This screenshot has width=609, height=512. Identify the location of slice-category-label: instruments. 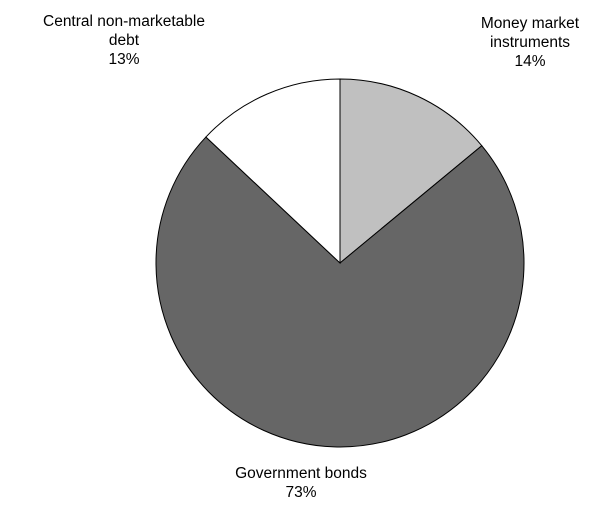
(530, 42).